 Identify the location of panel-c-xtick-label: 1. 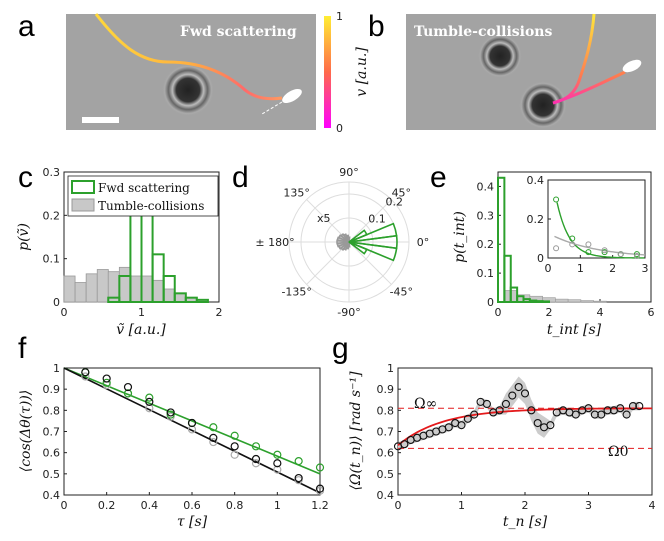
(141, 312).